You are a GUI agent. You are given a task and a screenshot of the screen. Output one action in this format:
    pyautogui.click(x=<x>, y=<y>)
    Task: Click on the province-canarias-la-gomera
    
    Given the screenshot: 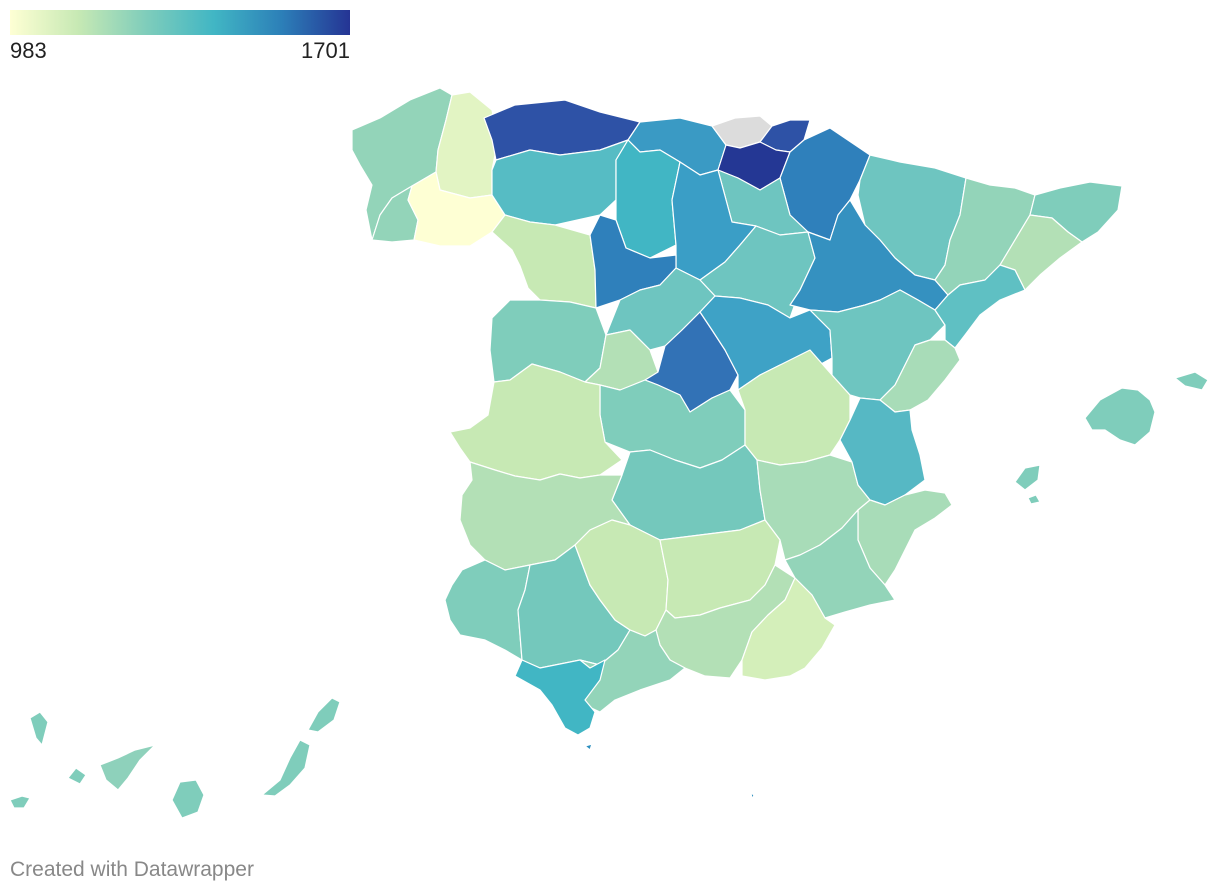 What is the action you would take?
    pyautogui.click(x=77, y=776)
    